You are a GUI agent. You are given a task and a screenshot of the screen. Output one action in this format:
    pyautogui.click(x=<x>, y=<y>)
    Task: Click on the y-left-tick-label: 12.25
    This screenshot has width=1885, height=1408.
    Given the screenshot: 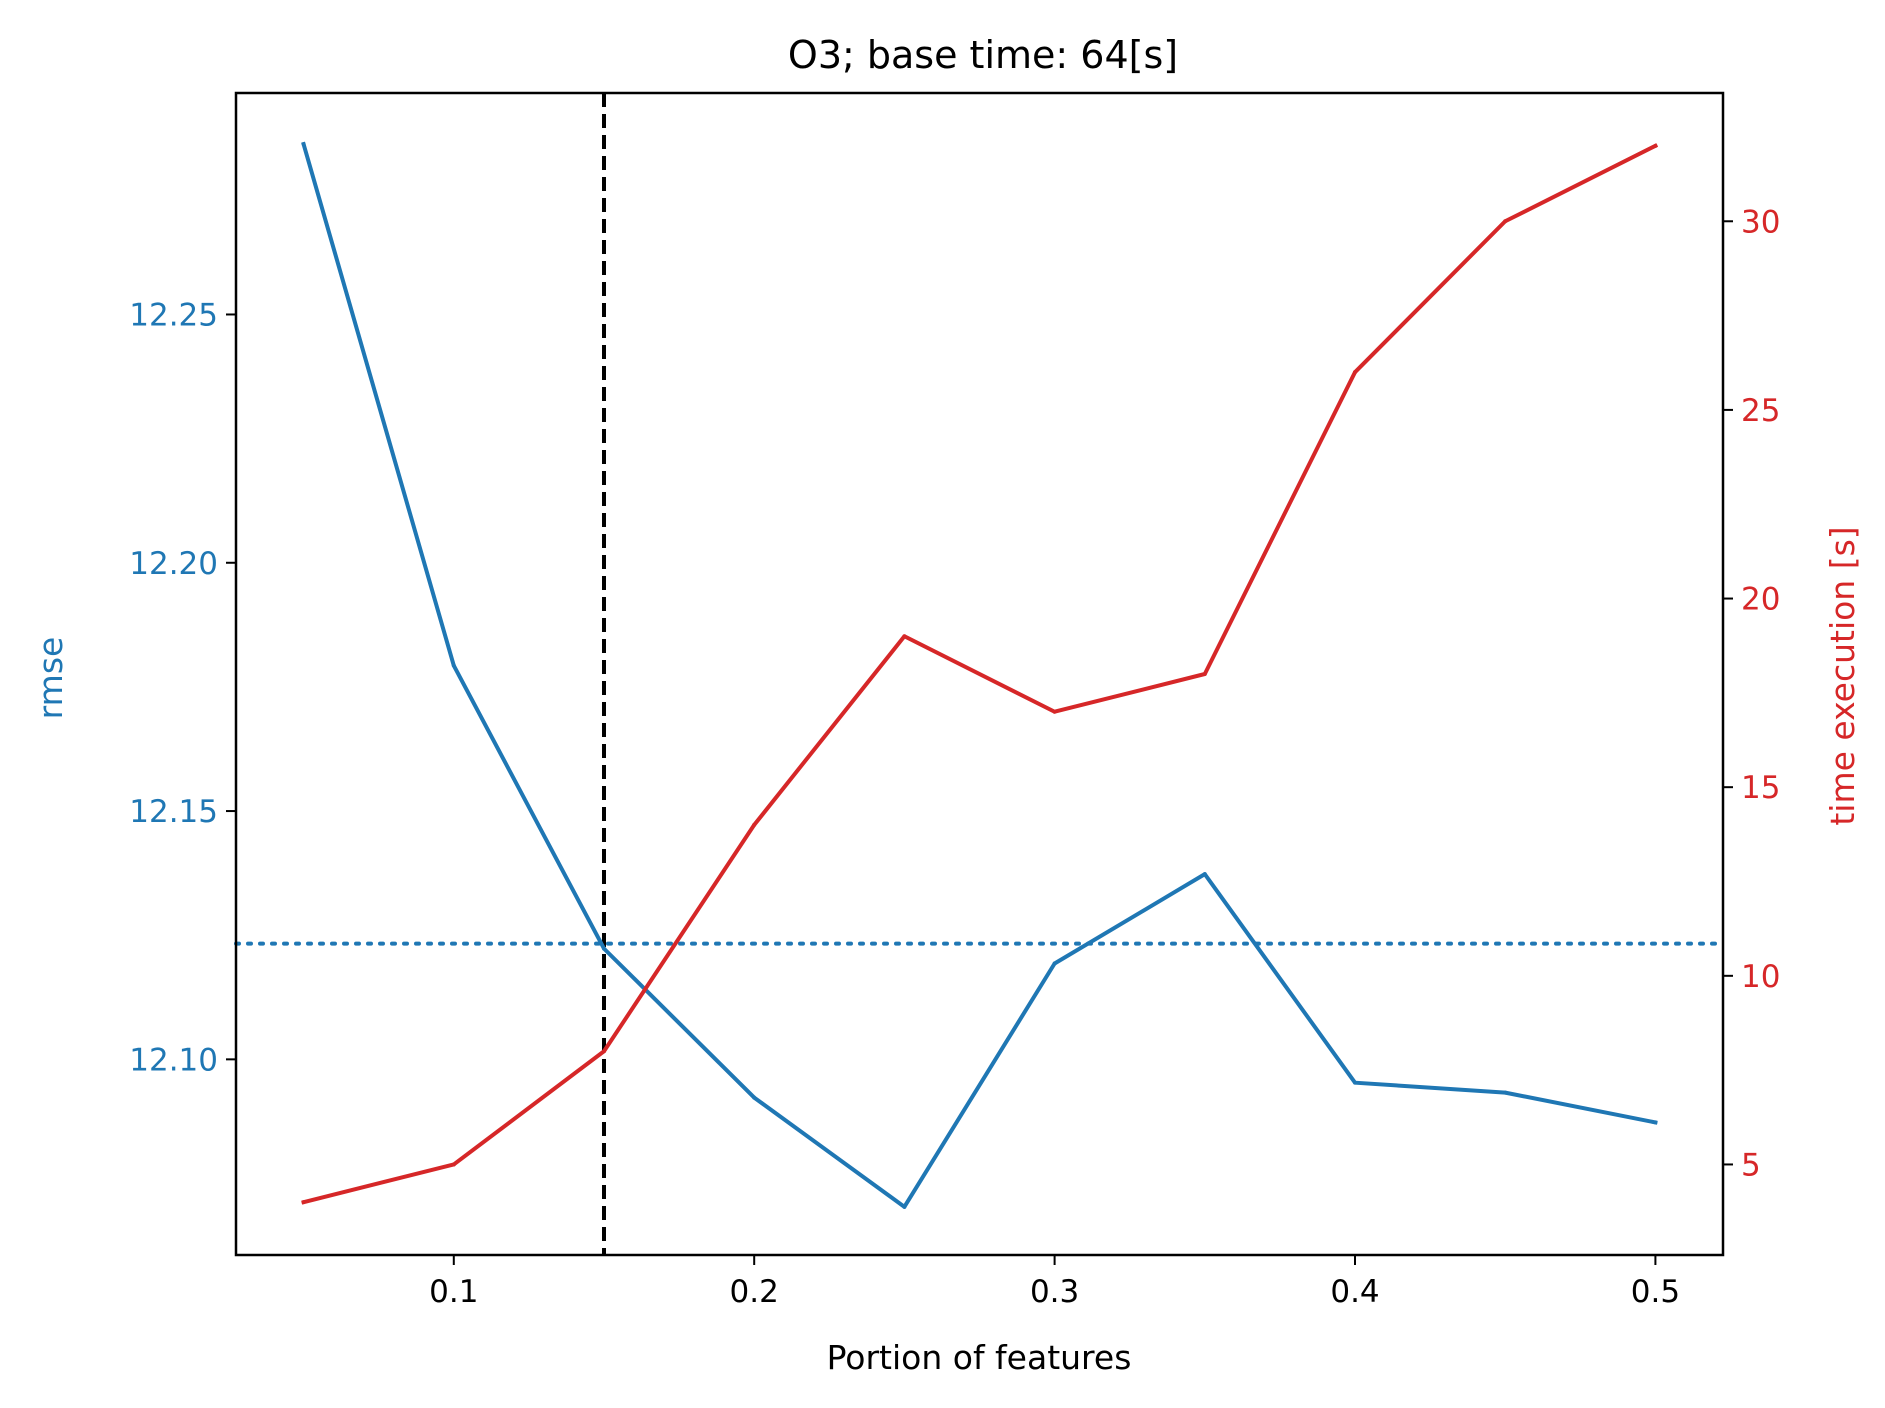 What is the action you would take?
    pyautogui.click(x=173, y=315)
    